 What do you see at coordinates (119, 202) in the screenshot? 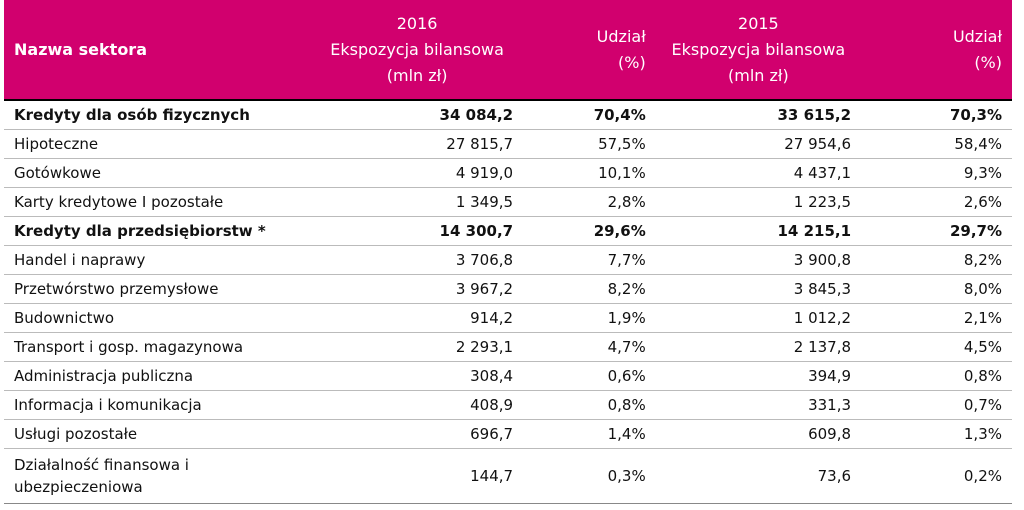
I see `sector-label: Karty kredytowe I pozostałe` at bounding box center [119, 202].